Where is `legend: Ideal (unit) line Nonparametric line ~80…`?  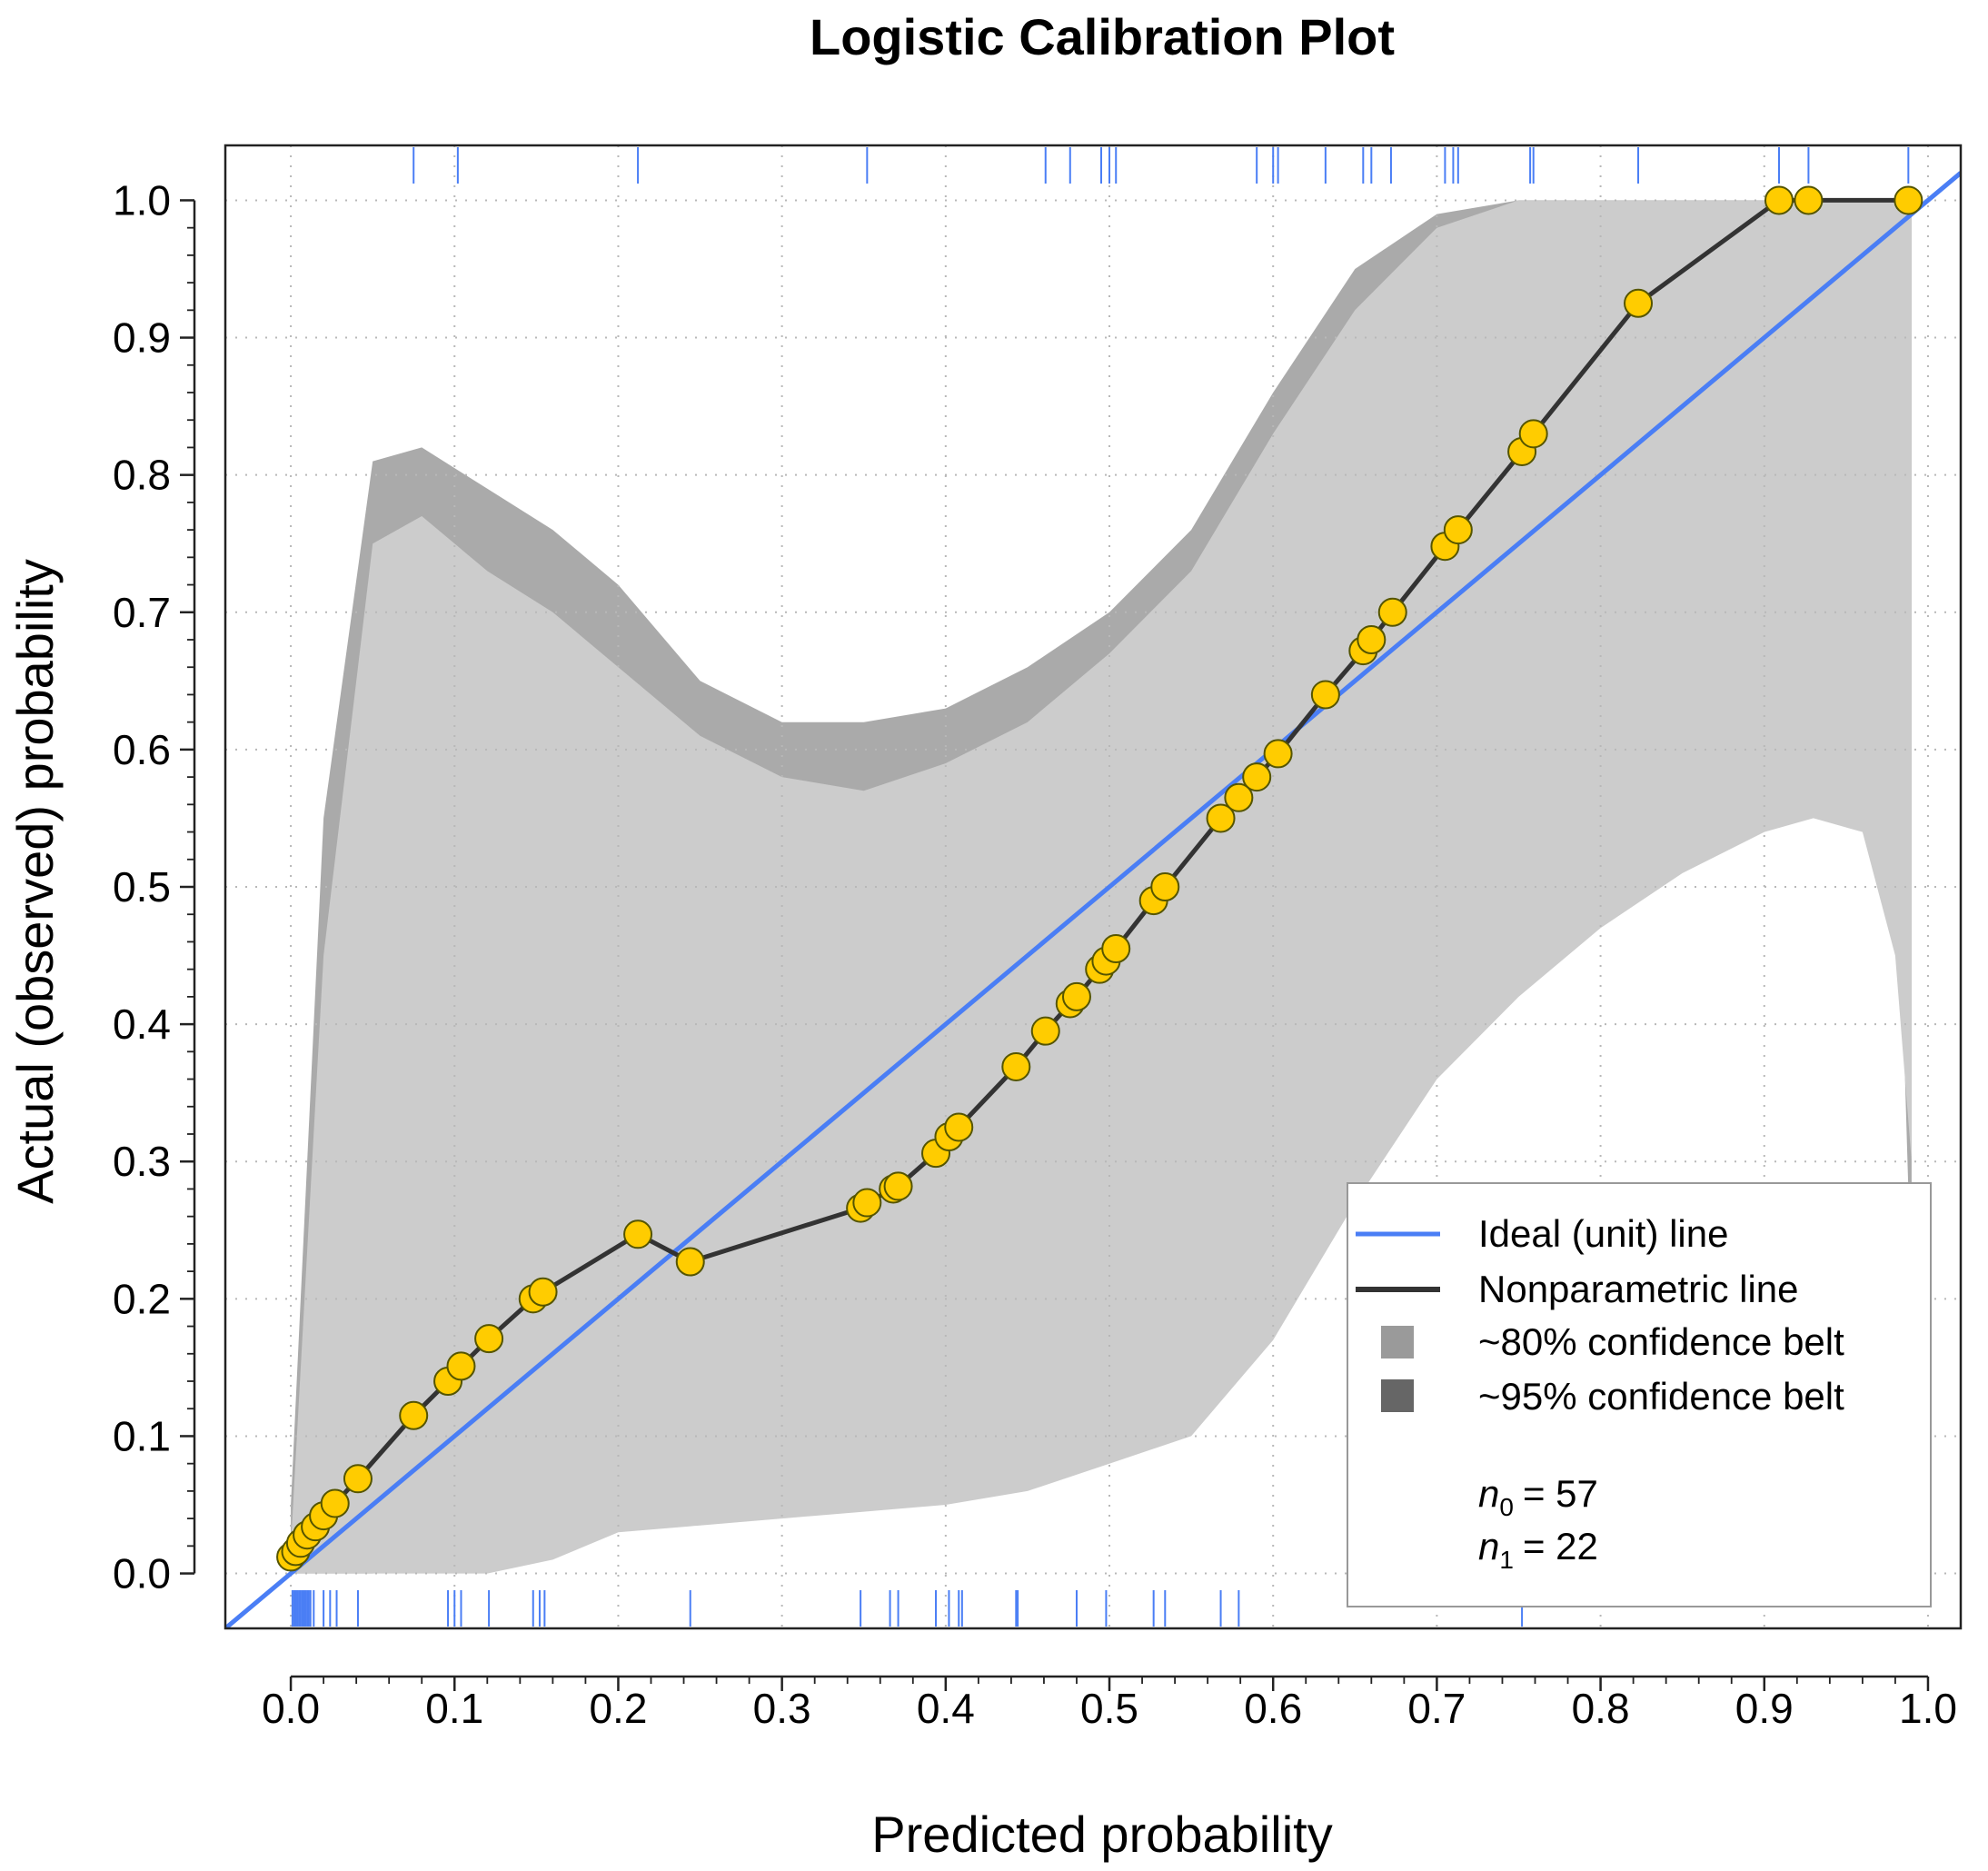 legend: Ideal (unit) line Nonparametric line ~80… is located at coordinates (1640, 1394).